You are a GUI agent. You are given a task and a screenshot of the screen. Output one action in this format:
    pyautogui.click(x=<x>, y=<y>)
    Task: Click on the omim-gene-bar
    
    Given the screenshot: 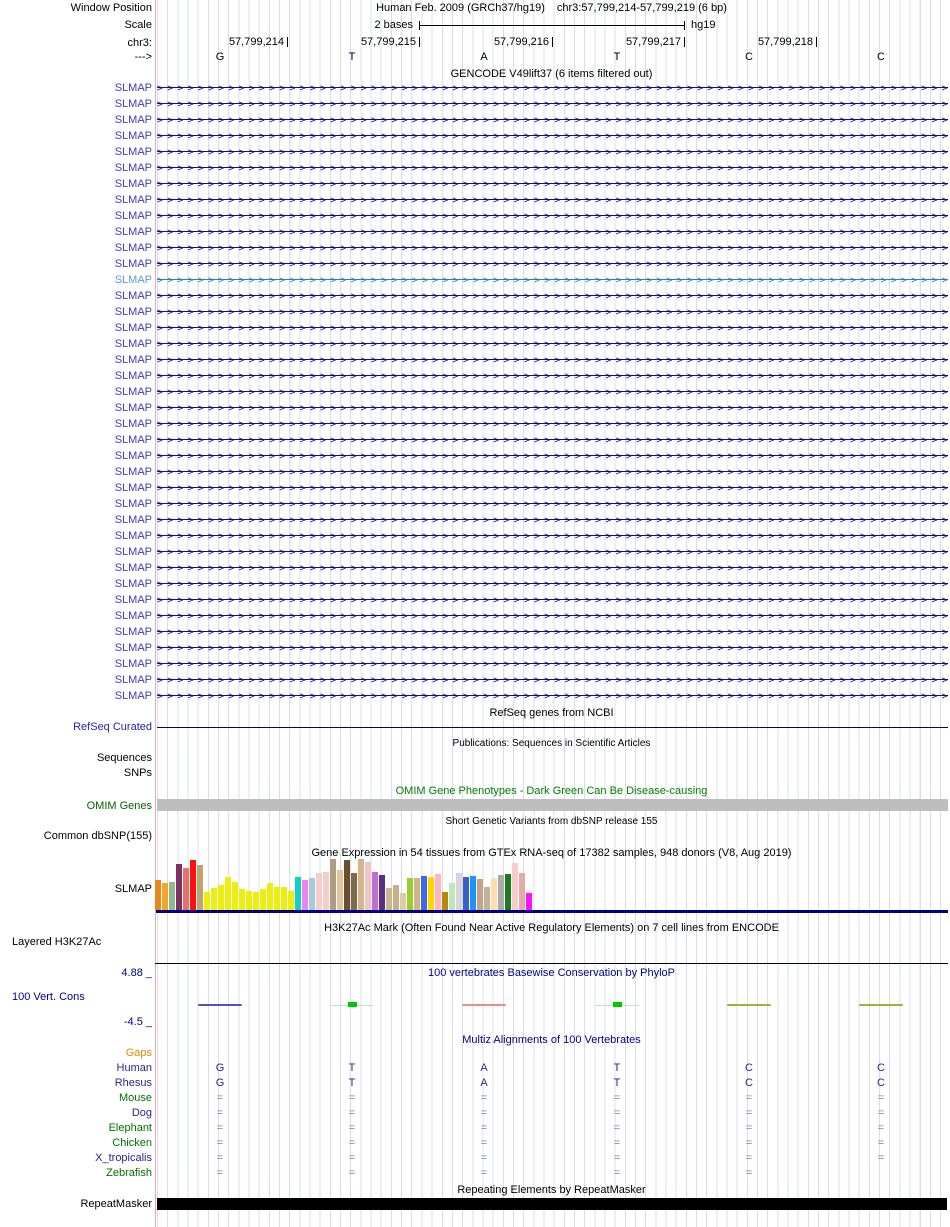 What is the action you would take?
    pyautogui.click(x=552, y=805)
    